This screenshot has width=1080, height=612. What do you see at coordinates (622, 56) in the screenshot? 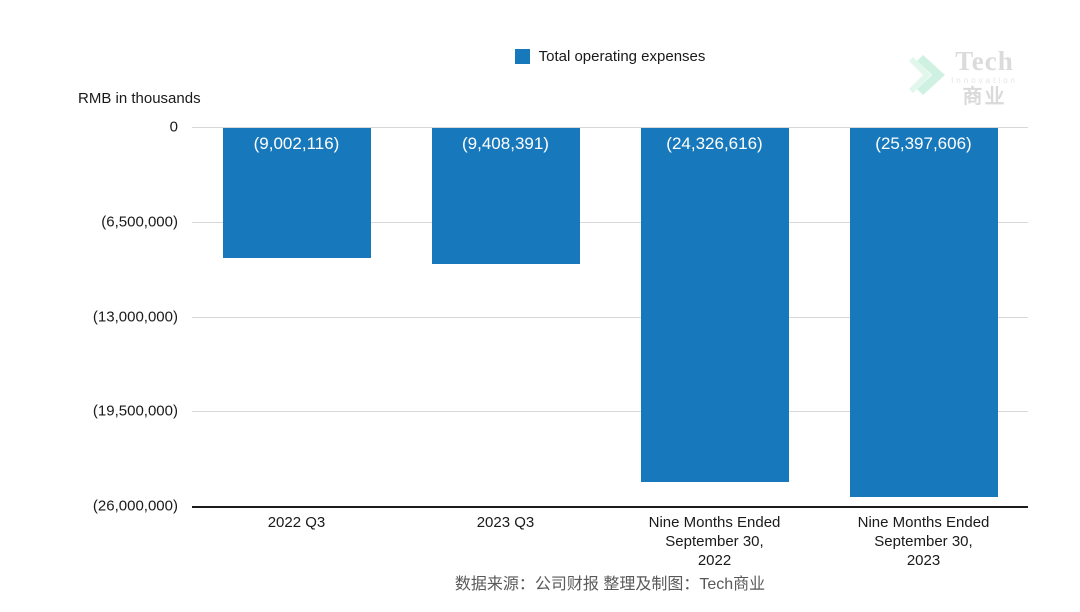
I see `legend-label: Total operating expenses` at bounding box center [622, 56].